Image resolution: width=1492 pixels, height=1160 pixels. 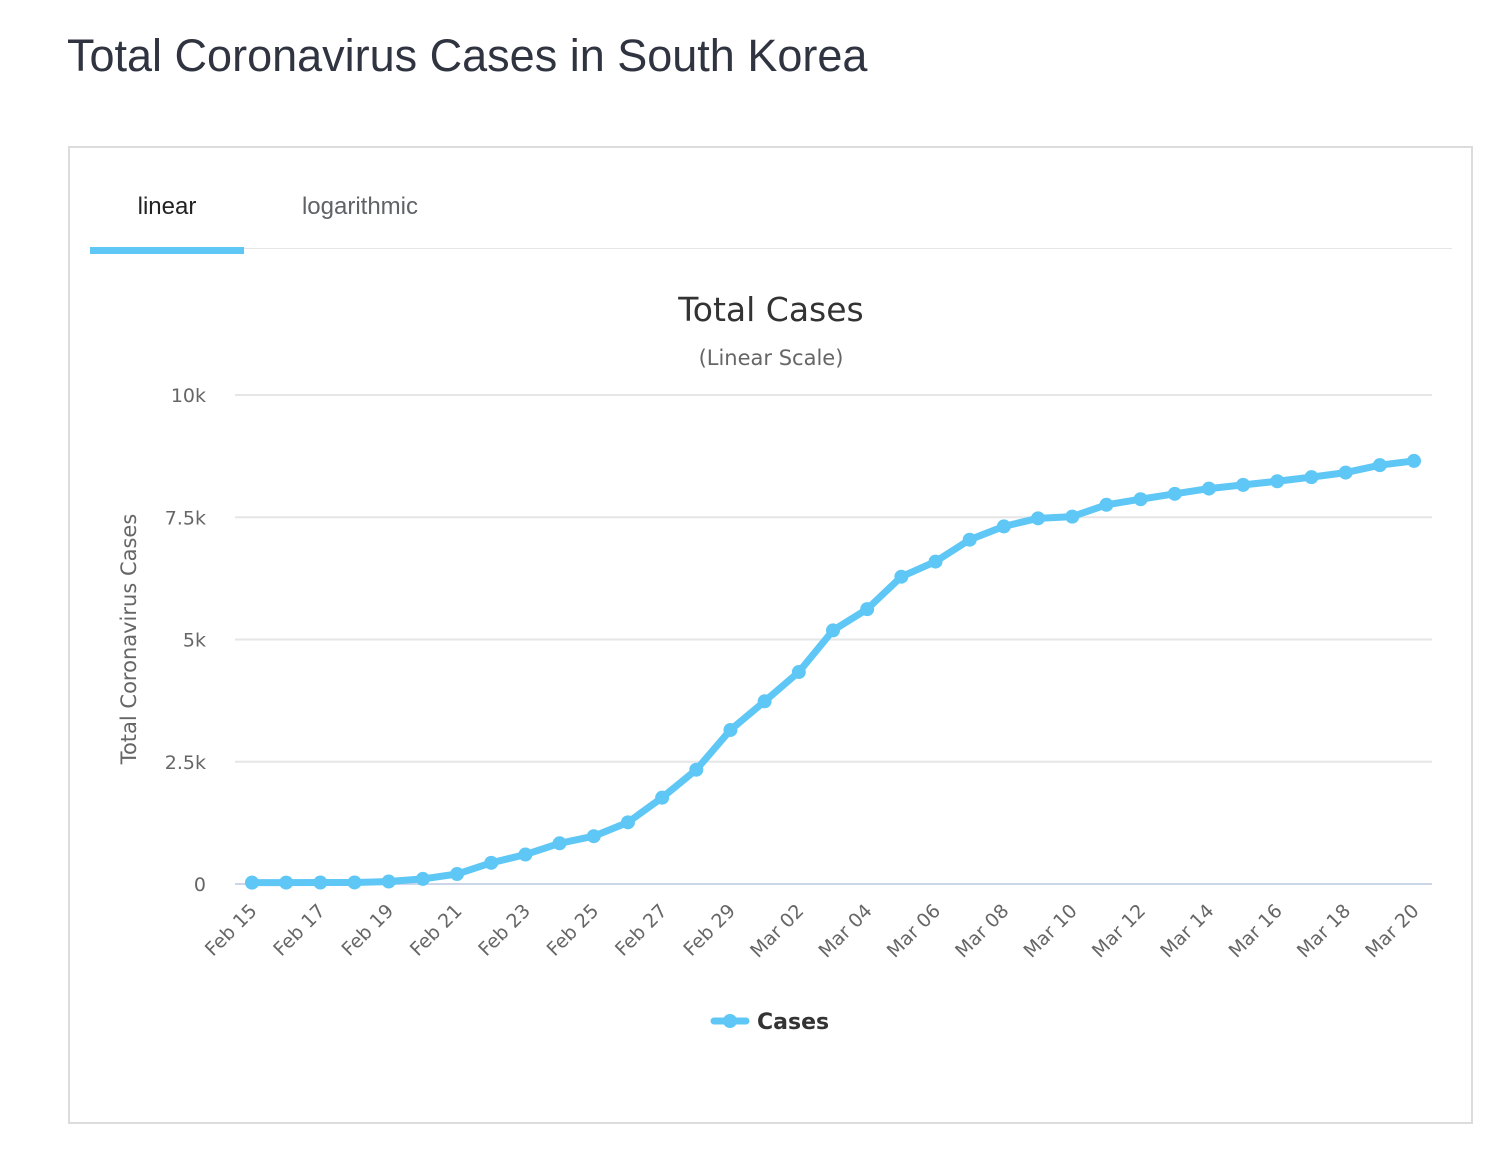 What do you see at coordinates (730, 1021) in the screenshot?
I see `legend-marker-icon` at bounding box center [730, 1021].